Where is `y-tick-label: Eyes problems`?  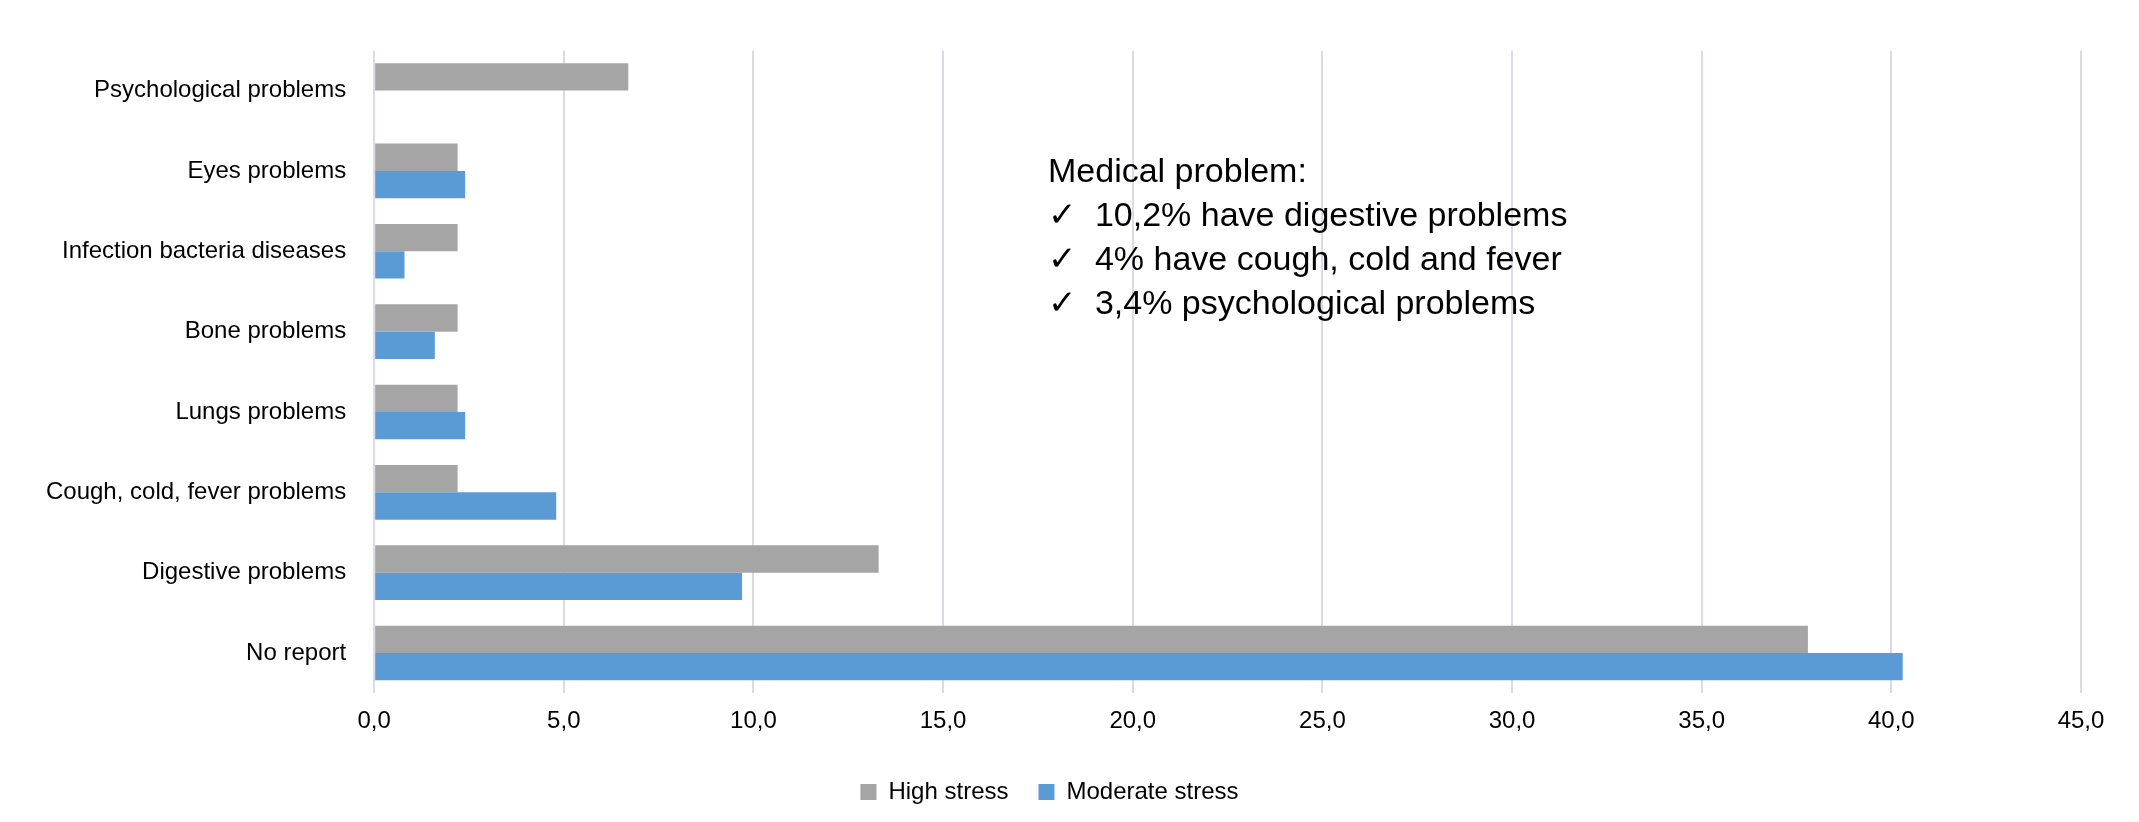
y-tick-label: Eyes problems is located at coordinates (267, 169).